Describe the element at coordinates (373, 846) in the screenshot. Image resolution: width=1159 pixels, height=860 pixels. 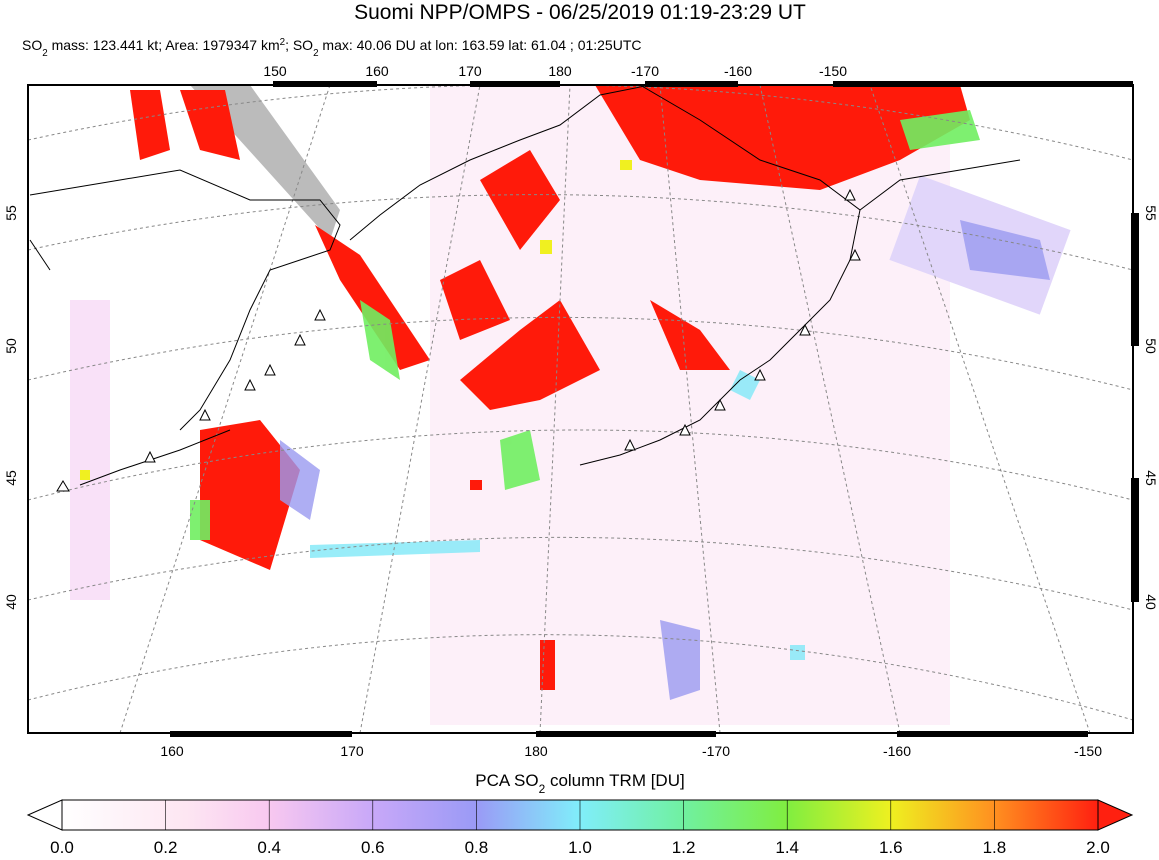
I see `colorbar-label: 0.6` at that location.